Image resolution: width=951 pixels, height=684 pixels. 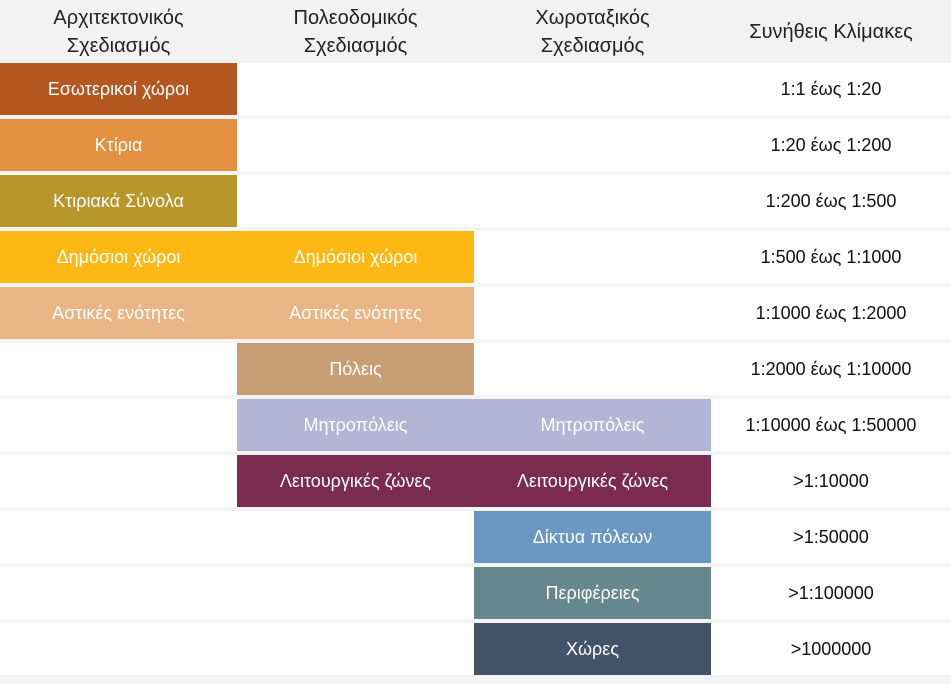 What do you see at coordinates (475, 89) in the screenshot?
I see `table-row: Εσωτερικοί χώροι 1:1 έως 1:20` at bounding box center [475, 89].